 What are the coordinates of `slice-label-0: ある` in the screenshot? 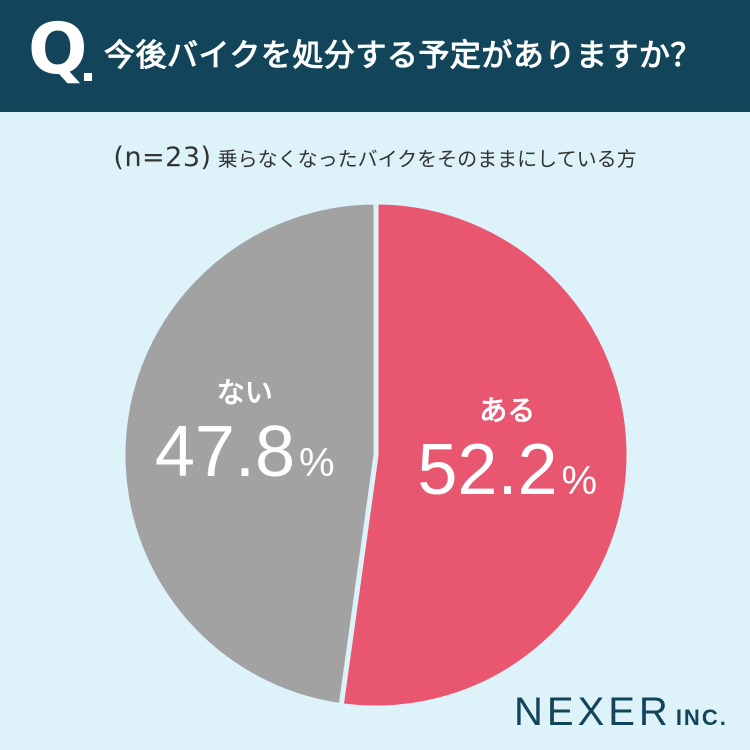 It's located at (507, 410).